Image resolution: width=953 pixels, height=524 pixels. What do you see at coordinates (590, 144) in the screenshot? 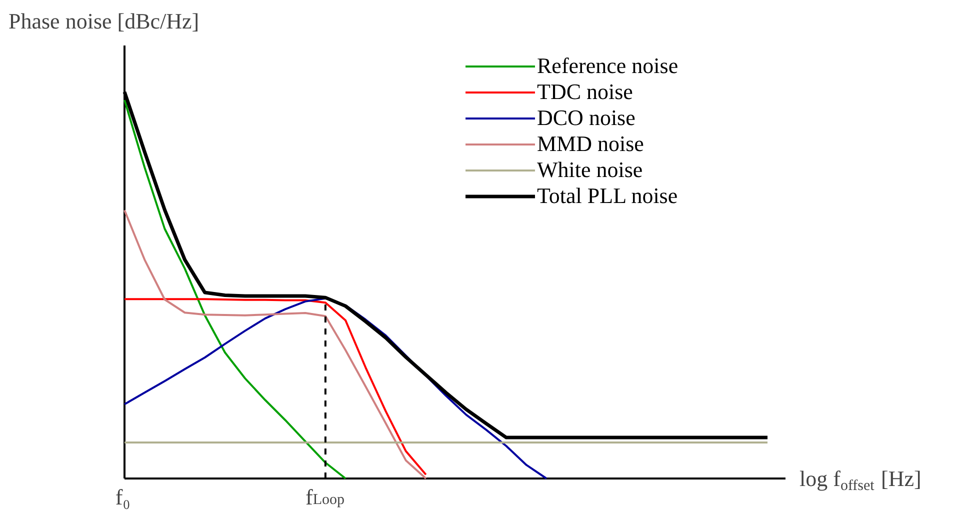
I see `legend-label: MMD noise` at bounding box center [590, 144].